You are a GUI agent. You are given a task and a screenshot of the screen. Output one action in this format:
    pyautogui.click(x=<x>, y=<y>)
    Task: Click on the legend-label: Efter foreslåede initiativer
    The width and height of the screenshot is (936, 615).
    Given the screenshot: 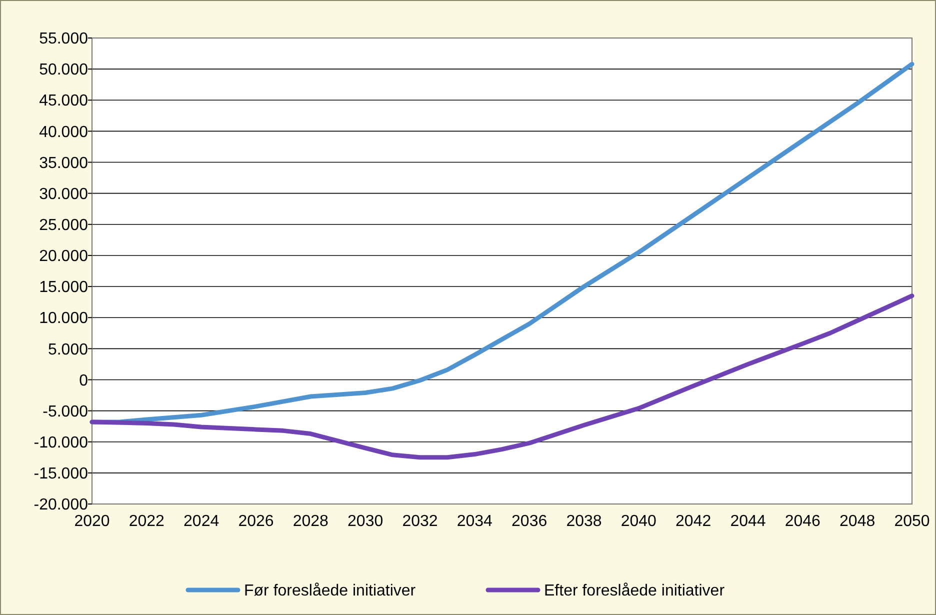 What is the action you would take?
    pyautogui.click(x=635, y=591)
    